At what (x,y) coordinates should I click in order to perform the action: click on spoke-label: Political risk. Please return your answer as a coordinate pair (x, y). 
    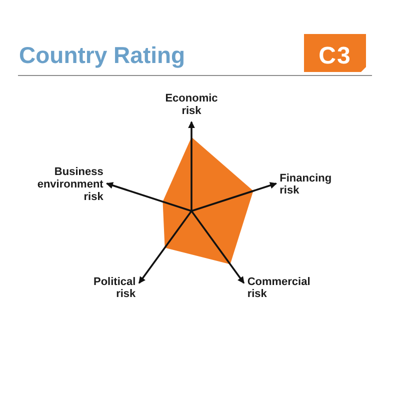
    Looking at the image, I should click on (115, 288).